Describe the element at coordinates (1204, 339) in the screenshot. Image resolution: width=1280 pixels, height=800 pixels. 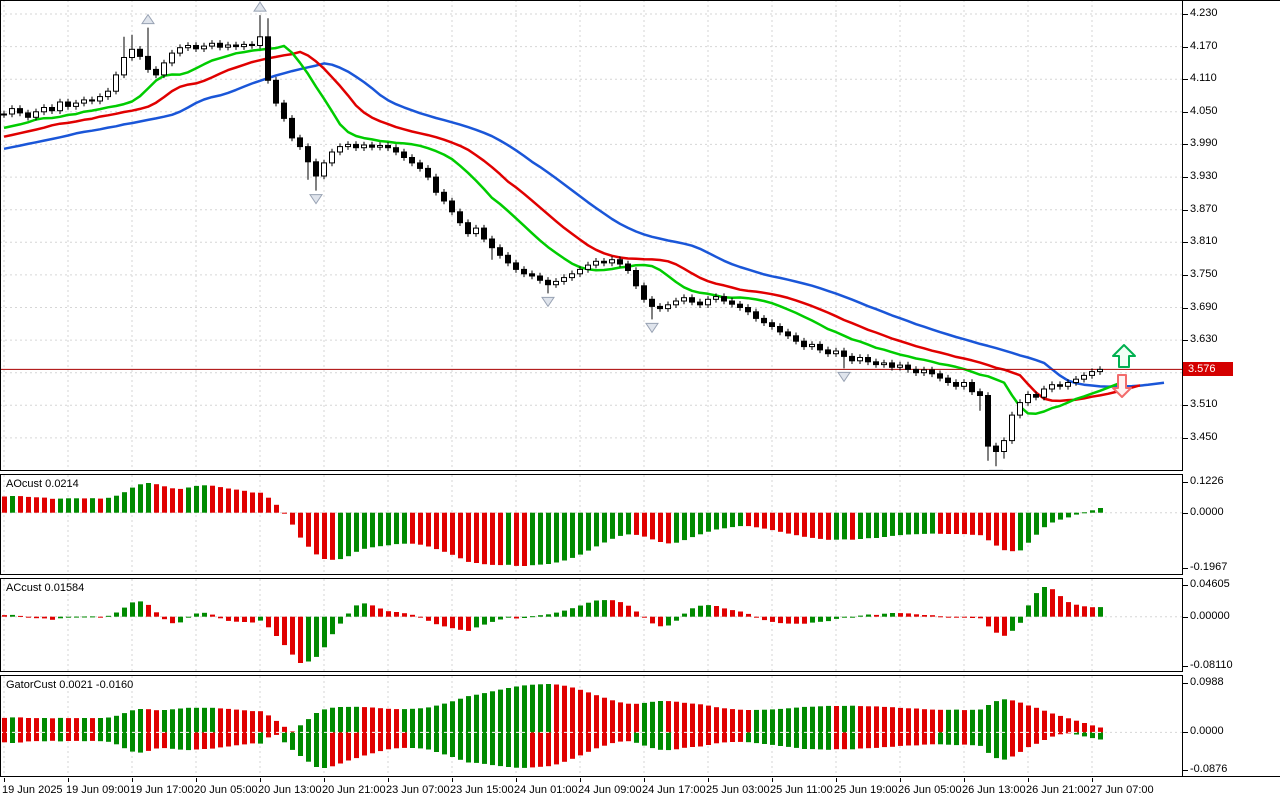
I see `price-tick-label: 3.630` at that location.